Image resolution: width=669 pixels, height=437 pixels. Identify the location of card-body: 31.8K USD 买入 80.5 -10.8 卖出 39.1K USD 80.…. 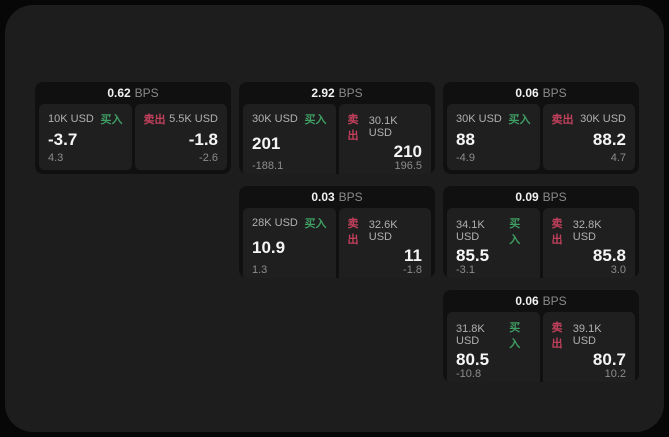
(541, 347).